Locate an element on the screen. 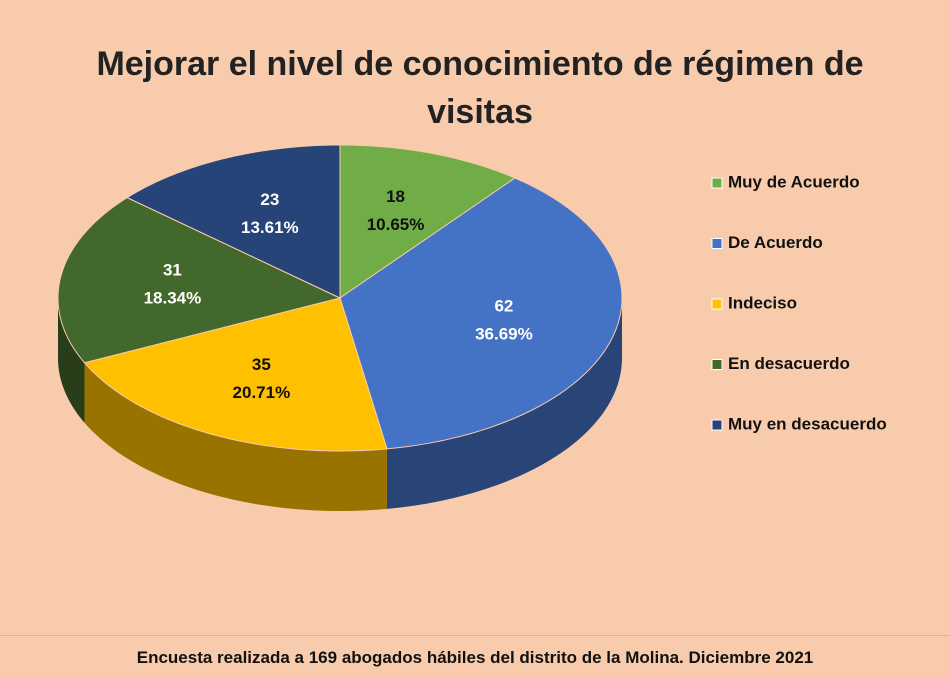 The height and width of the screenshot is (677, 950). legend-label: De Acuerdo is located at coordinates (775, 242).